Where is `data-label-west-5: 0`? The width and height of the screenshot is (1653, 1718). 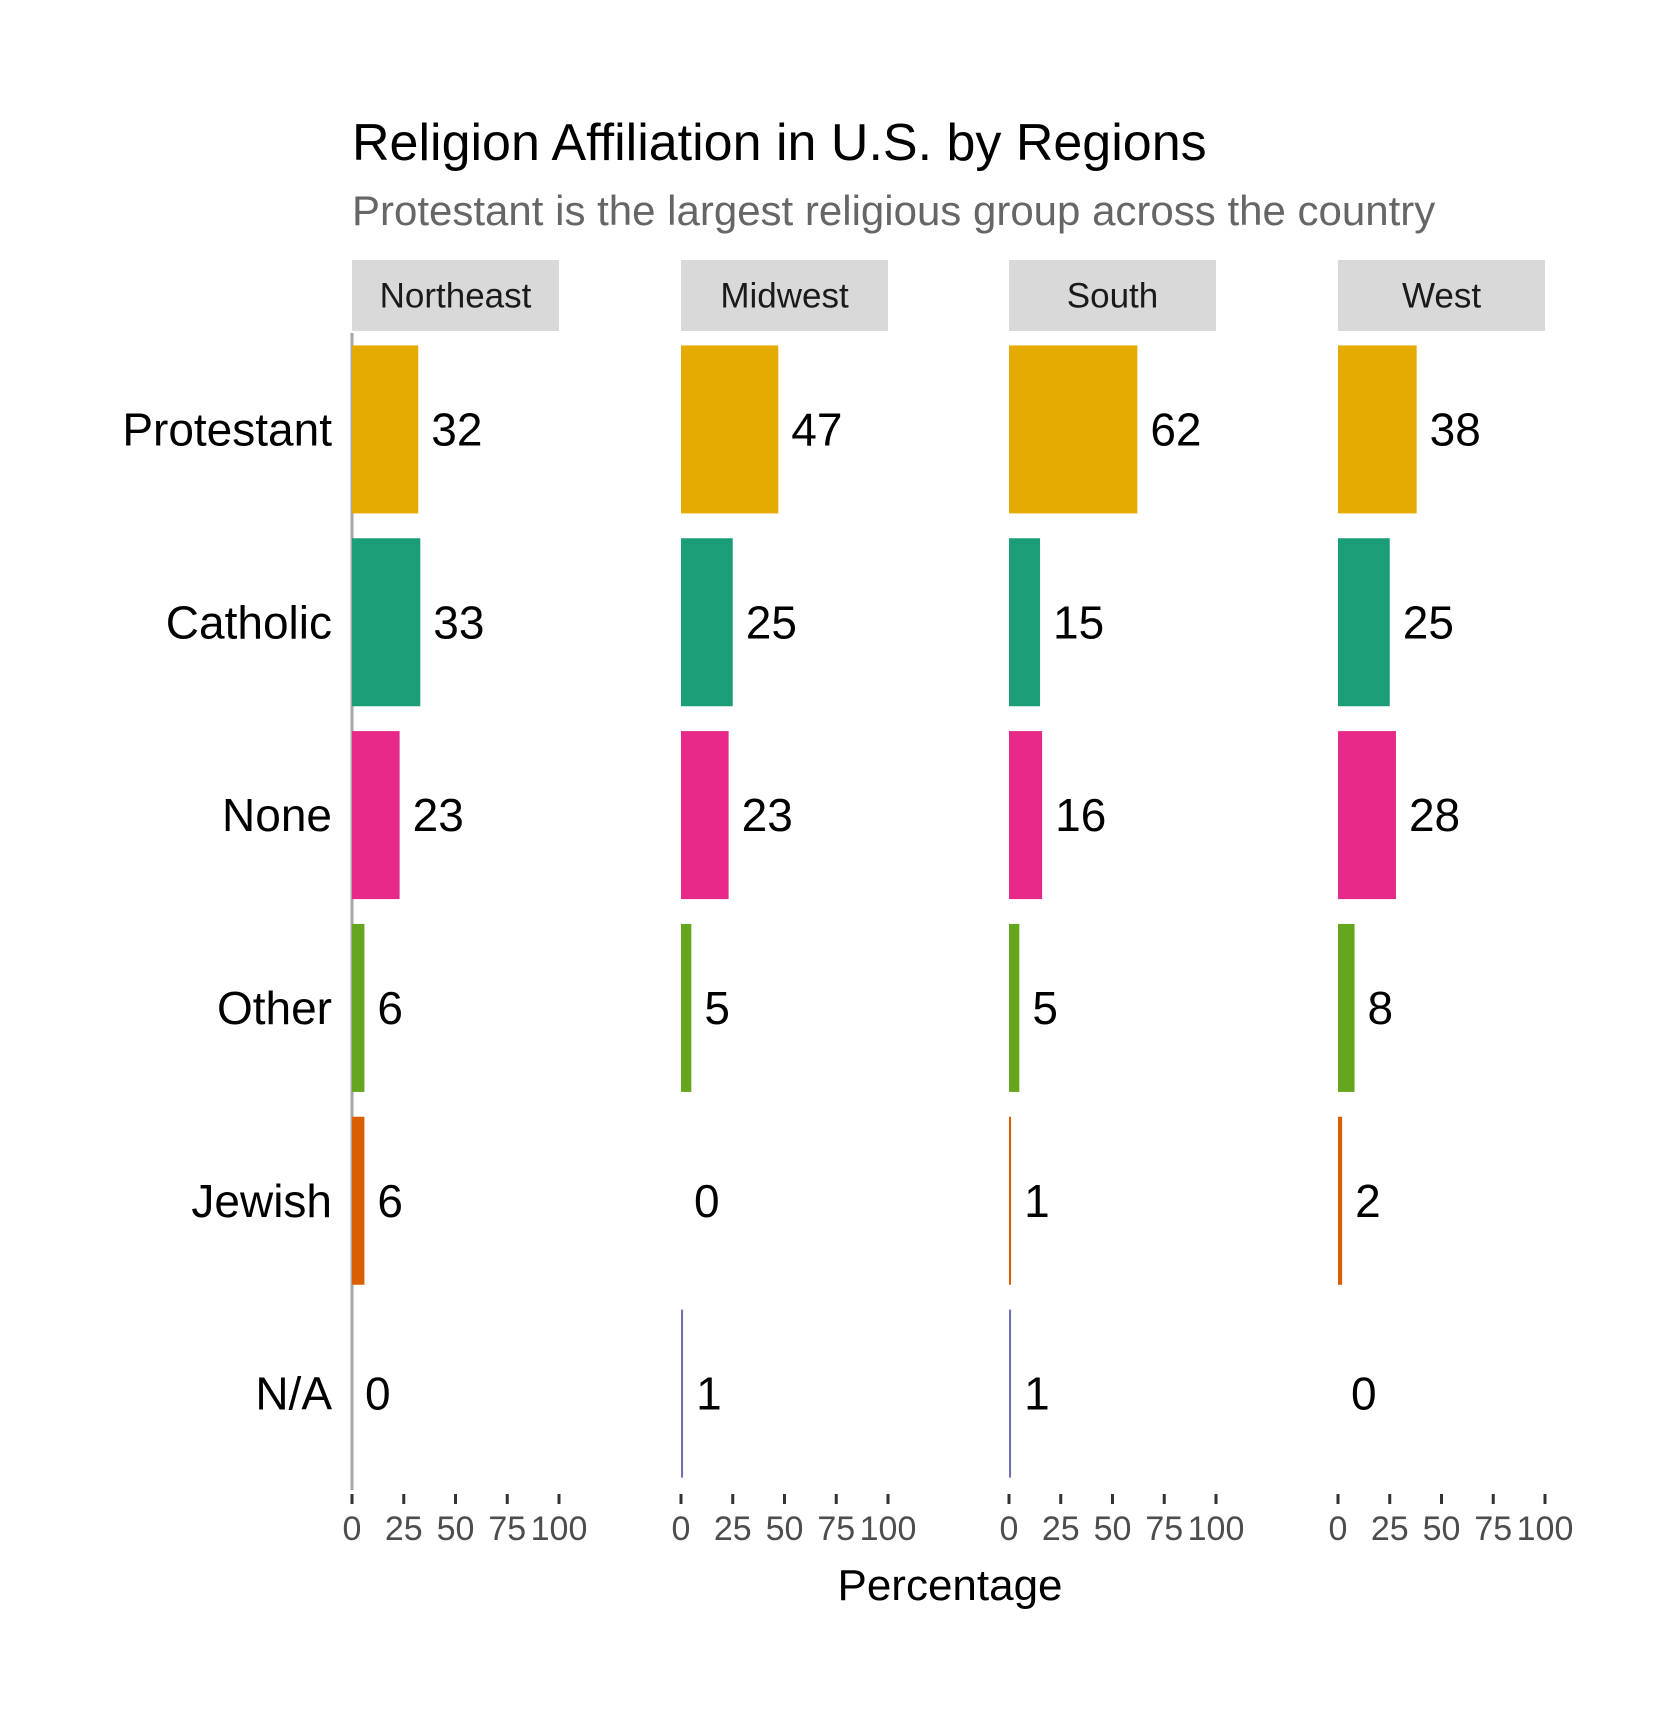 data-label-west-5: 0 is located at coordinates (1364, 1394).